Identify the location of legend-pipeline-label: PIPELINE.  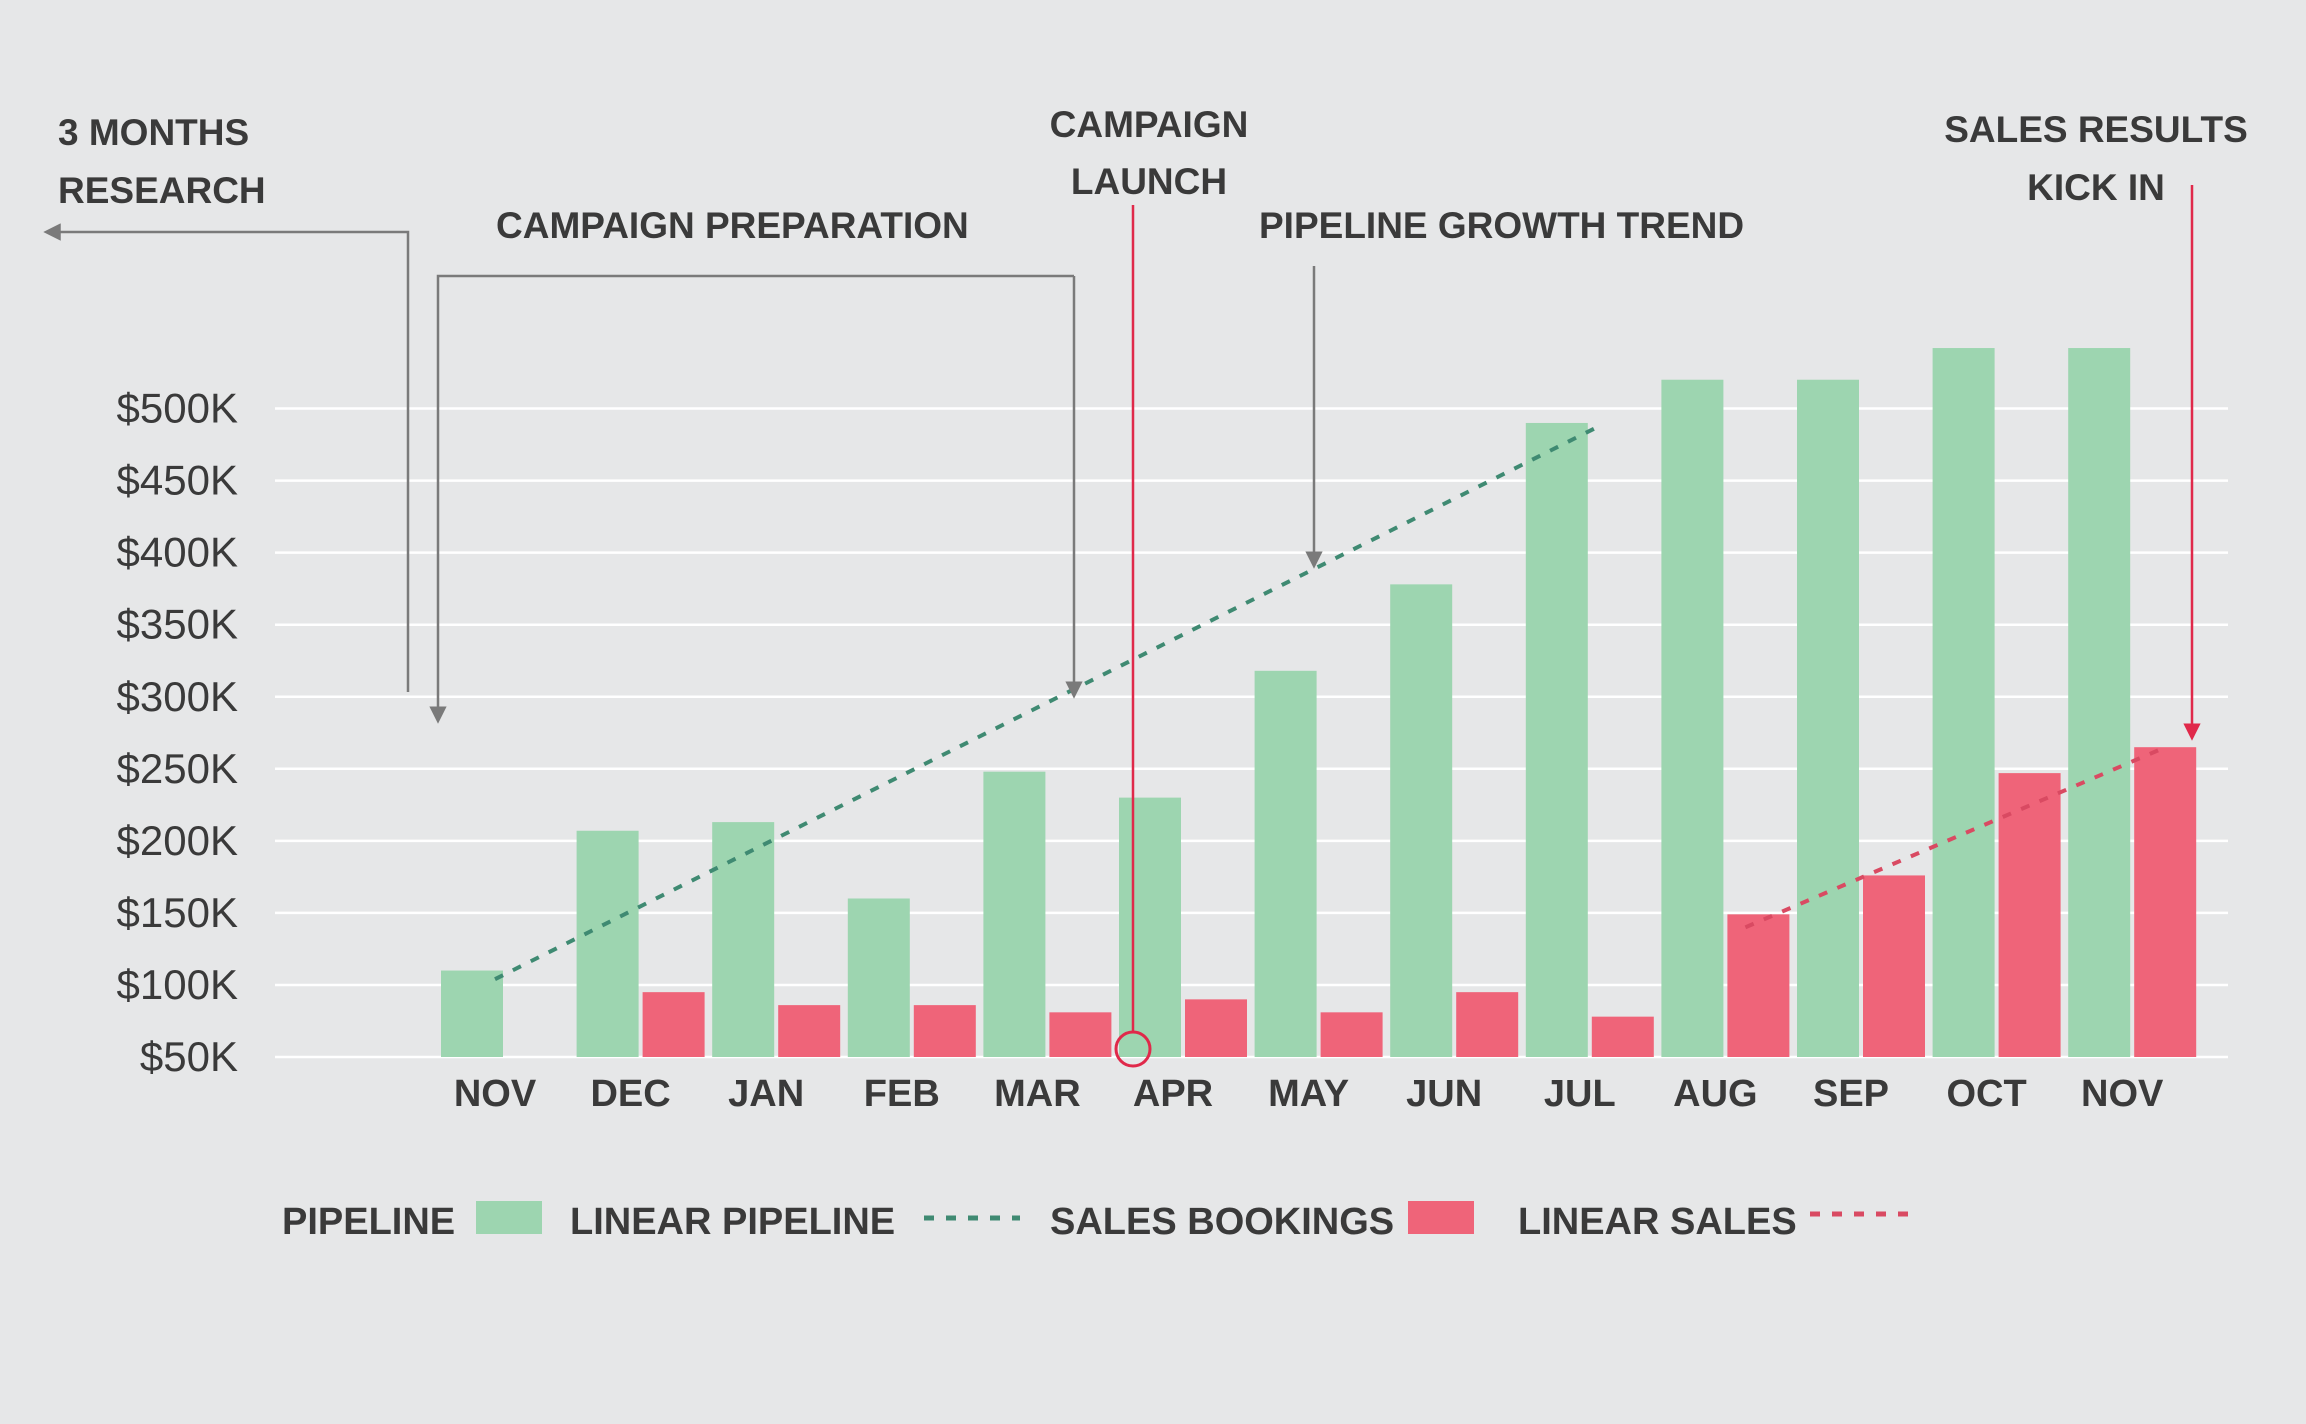
(368, 1222).